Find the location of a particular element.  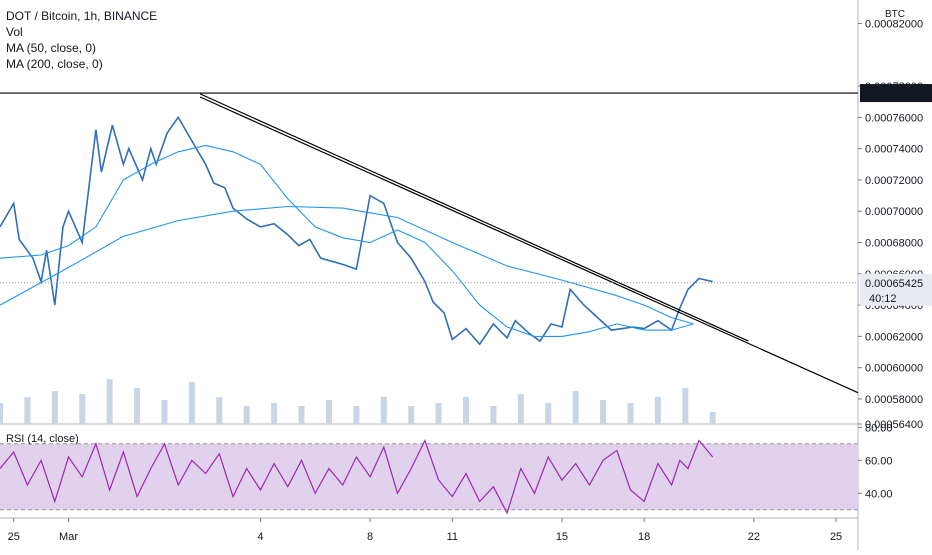

price-tick-label: 0.00062000 is located at coordinates (894, 337).